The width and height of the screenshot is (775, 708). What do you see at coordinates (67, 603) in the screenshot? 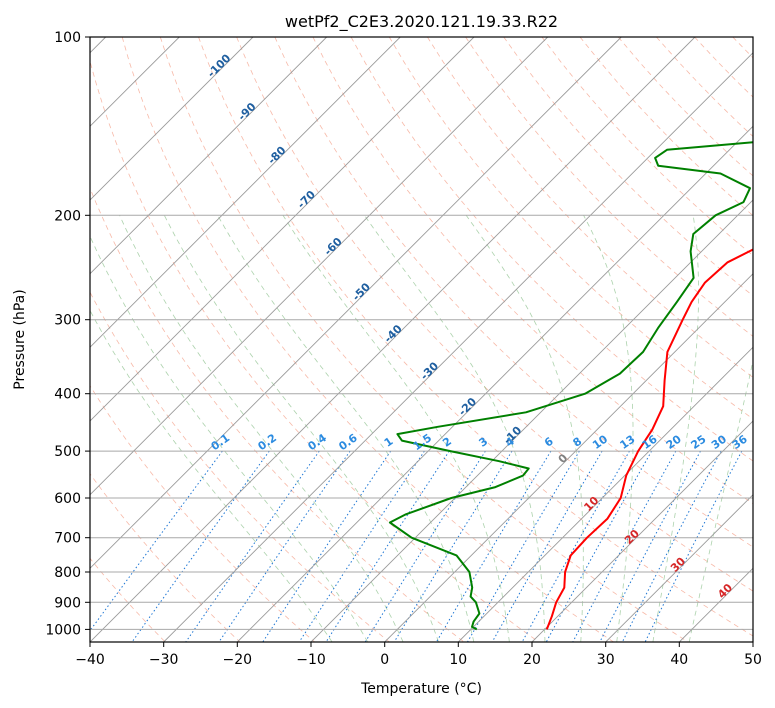
I see `y-tick-label: 900` at bounding box center [67, 603].